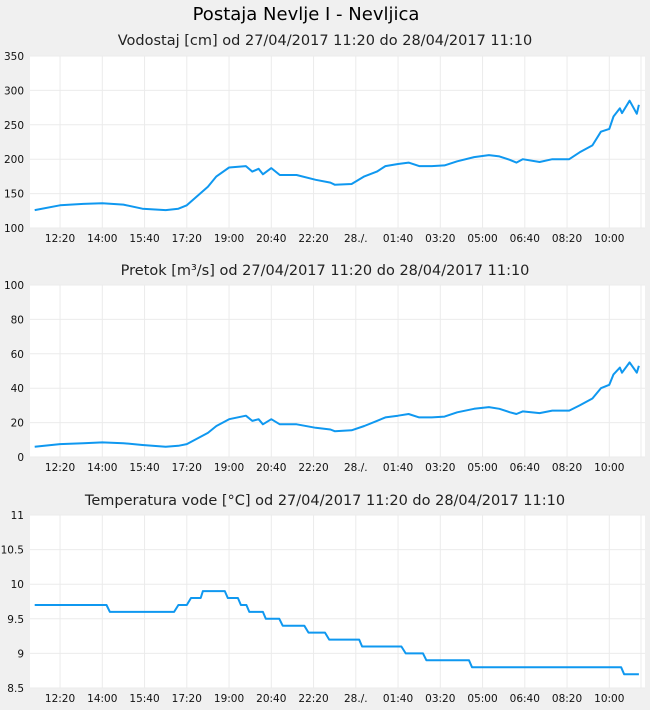 This screenshot has width=650, height=710. Describe the element at coordinates (14, 160) in the screenshot. I see `y-tick-label: 200` at that location.